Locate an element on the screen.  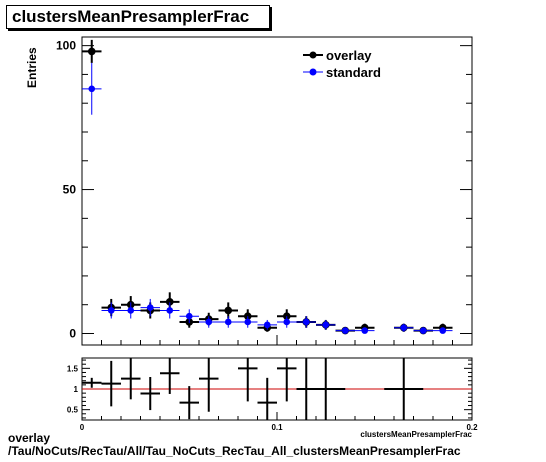
ratio-y-tick-label: 1 is located at coordinates (76, 389).